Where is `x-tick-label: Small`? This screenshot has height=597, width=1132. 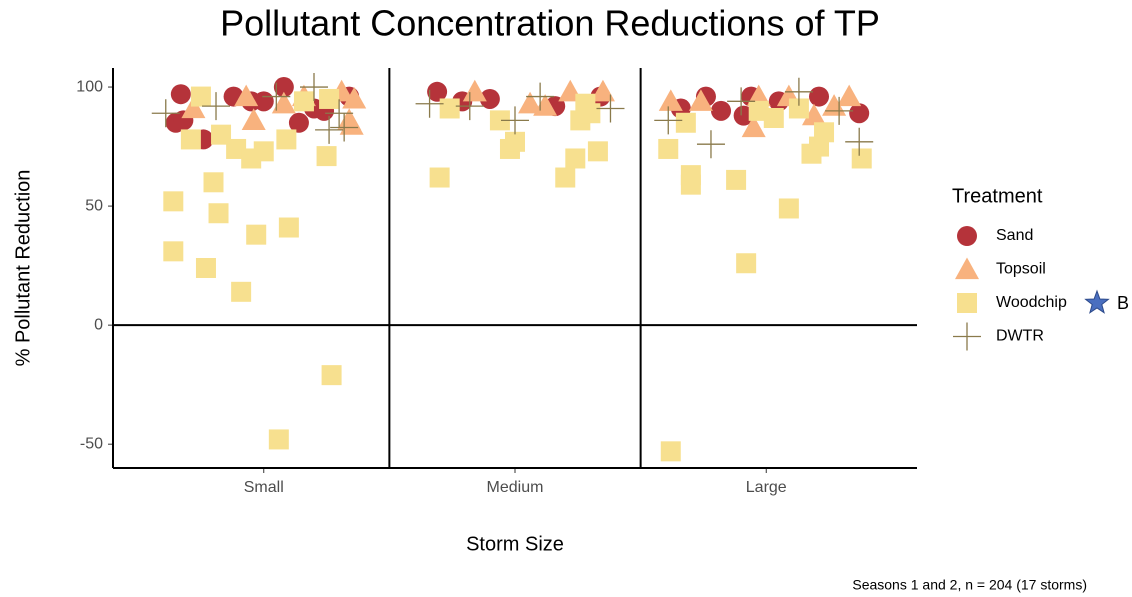
x-tick-label: Small is located at coordinates (264, 487).